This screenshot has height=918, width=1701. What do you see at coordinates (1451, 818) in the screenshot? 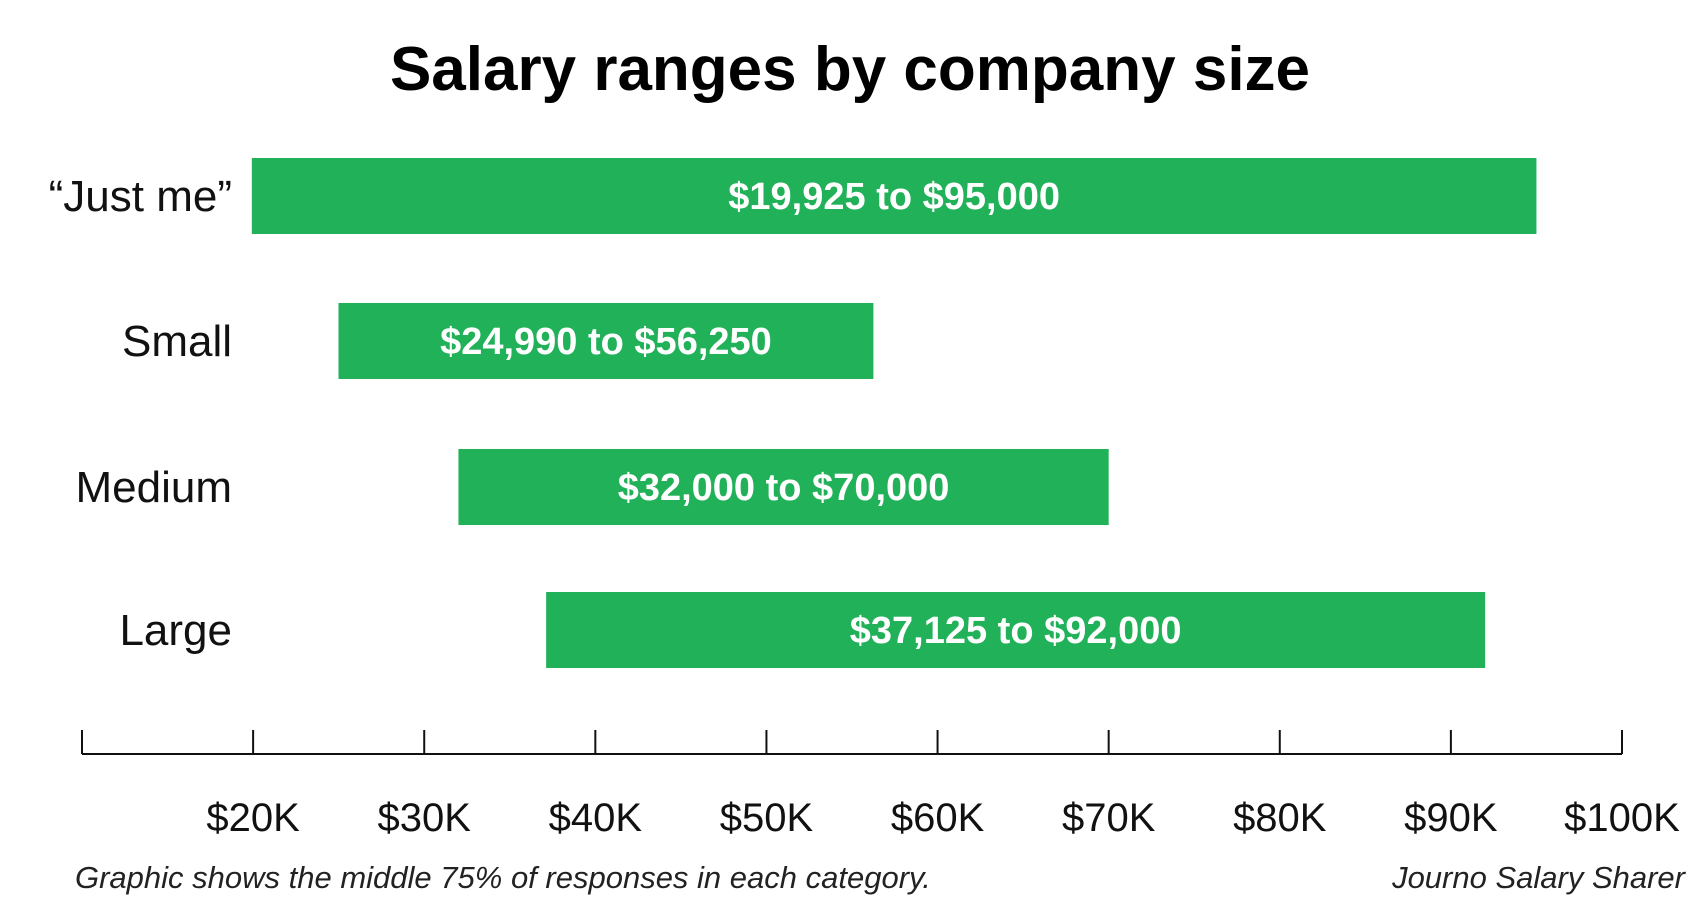
I see `x-tick-label: $90K` at bounding box center [1451, 818].